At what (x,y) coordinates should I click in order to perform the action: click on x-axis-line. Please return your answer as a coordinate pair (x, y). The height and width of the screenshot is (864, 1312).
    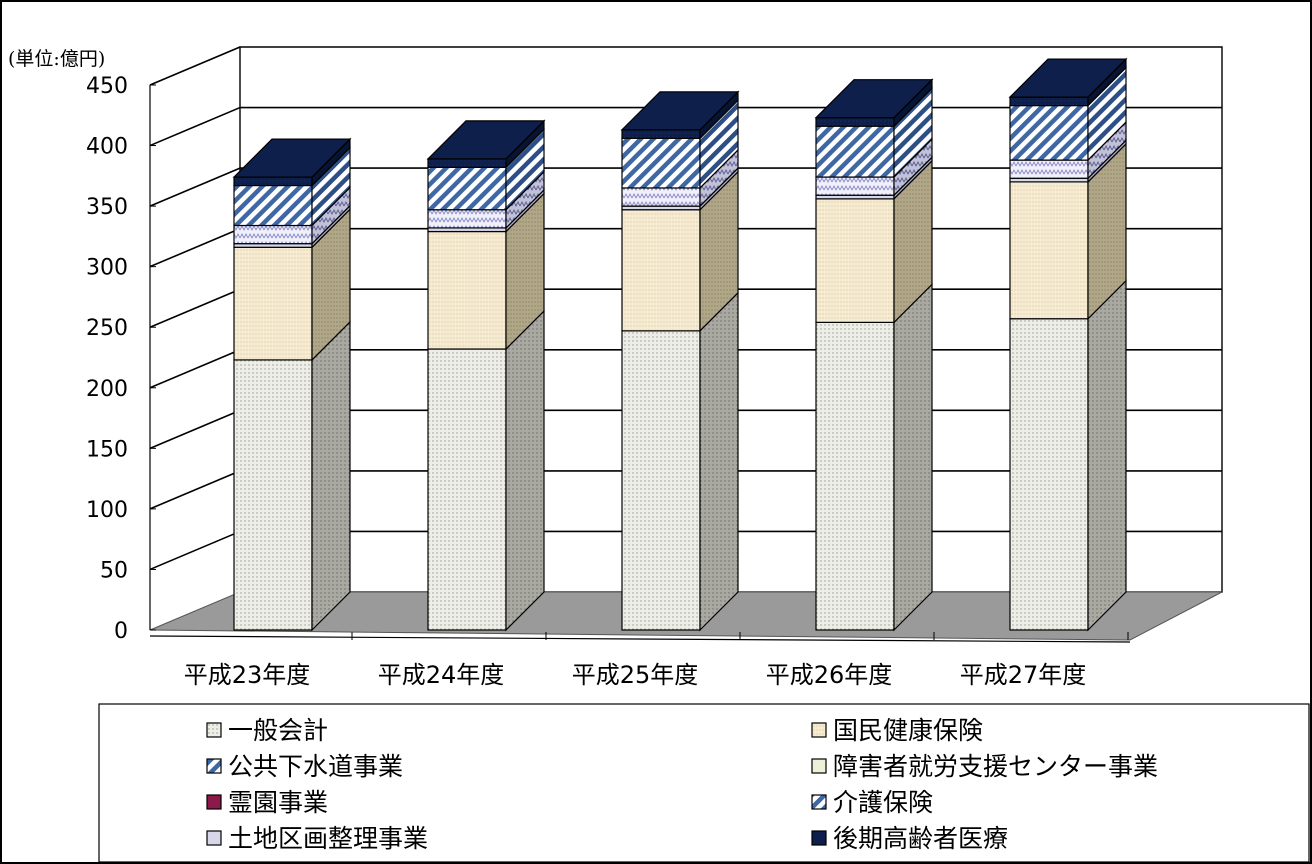
    Looking at the image, I should click on (640, 639).